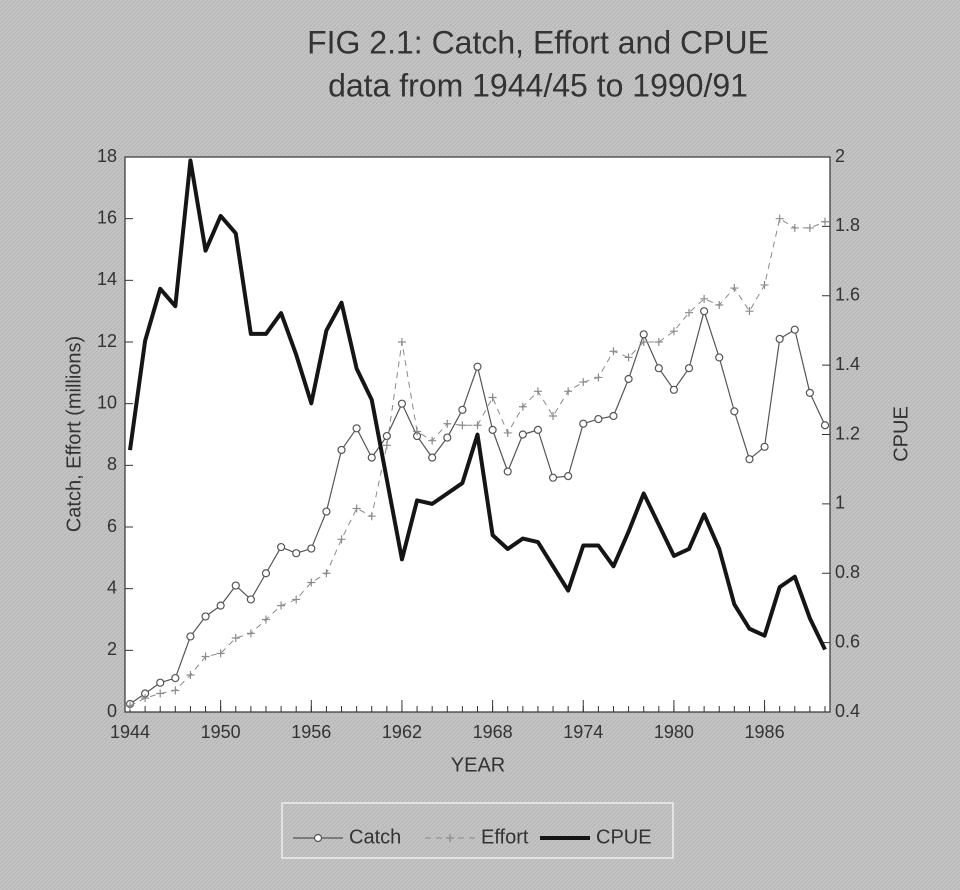 This screenshot has width=960, height=890. What do you see at coordinates (311, 732) in the screenshot?
I see `x-tick-label: 1956` at bounding box center [311, 732].